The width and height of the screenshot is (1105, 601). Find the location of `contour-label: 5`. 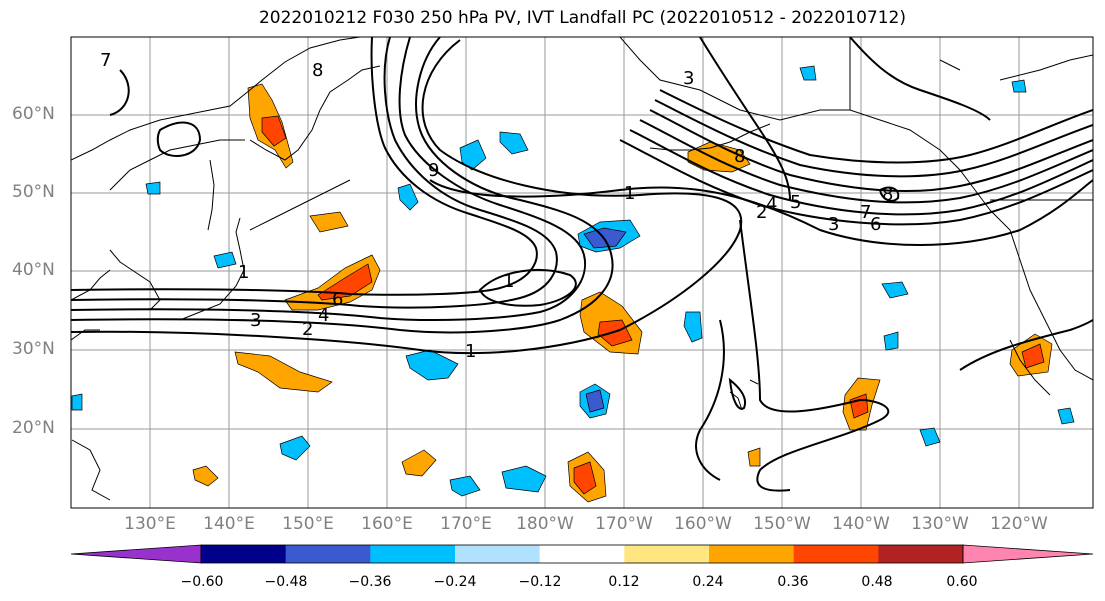

contour-label: 5 is located at coordinates (795, 202).